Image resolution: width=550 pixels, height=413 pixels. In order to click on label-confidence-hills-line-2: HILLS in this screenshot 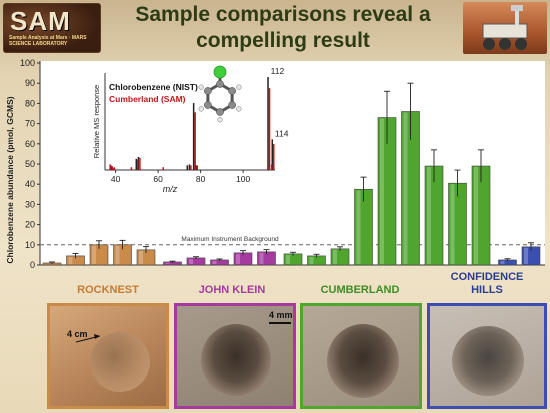, I will do `click(487, 290)`.